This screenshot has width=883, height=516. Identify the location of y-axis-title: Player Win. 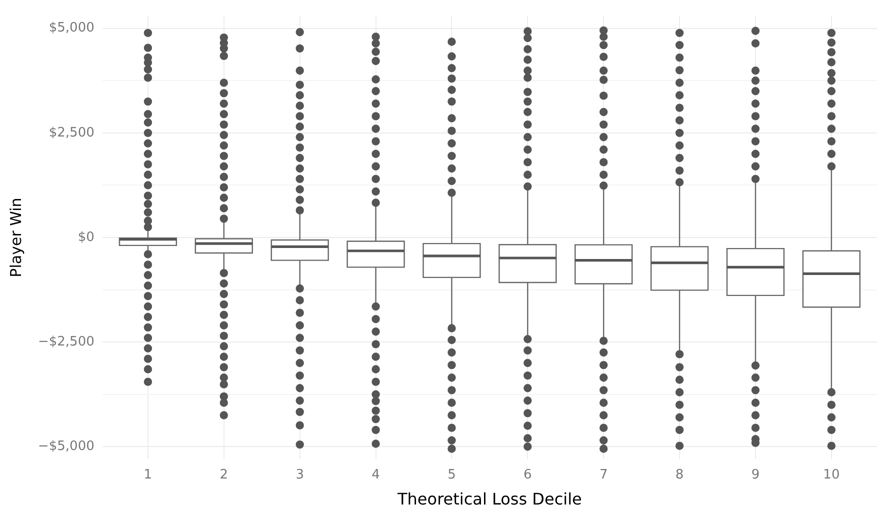
(15, 238).